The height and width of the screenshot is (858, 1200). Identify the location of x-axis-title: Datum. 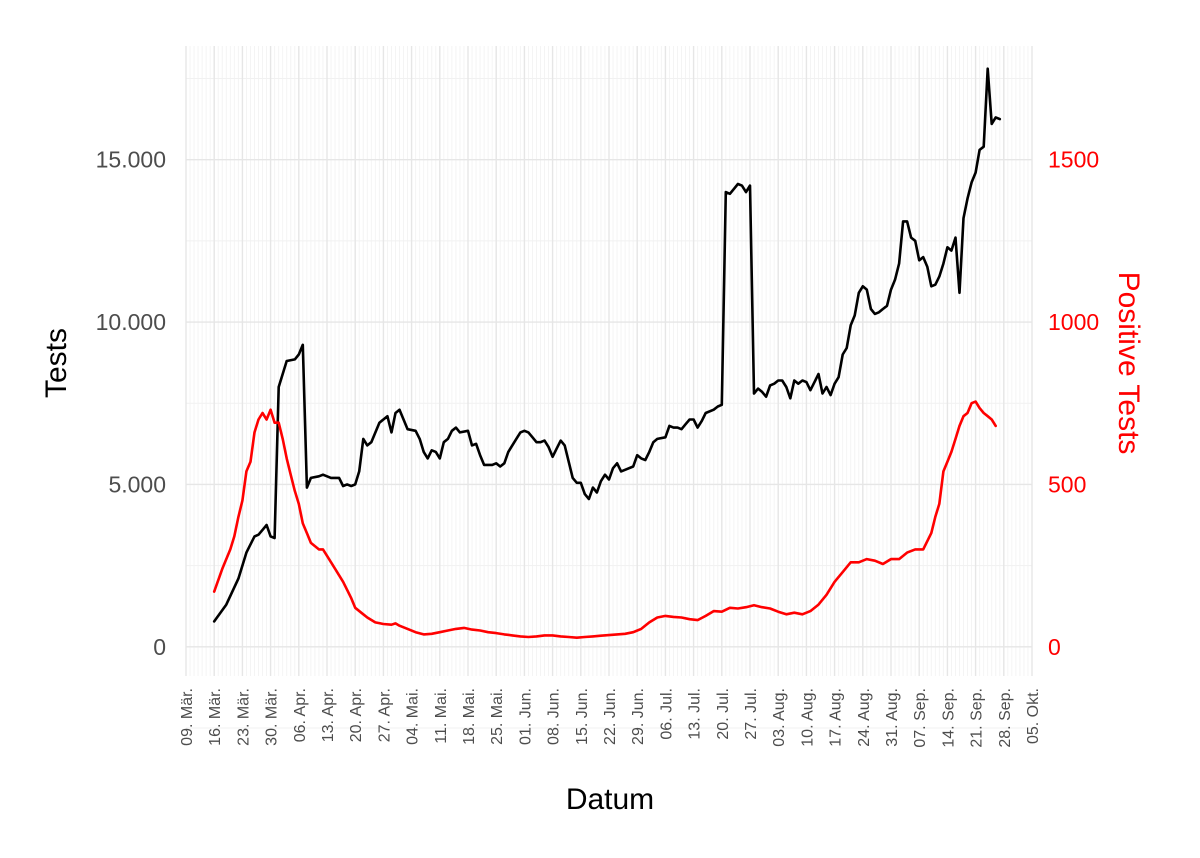
(610, 799).